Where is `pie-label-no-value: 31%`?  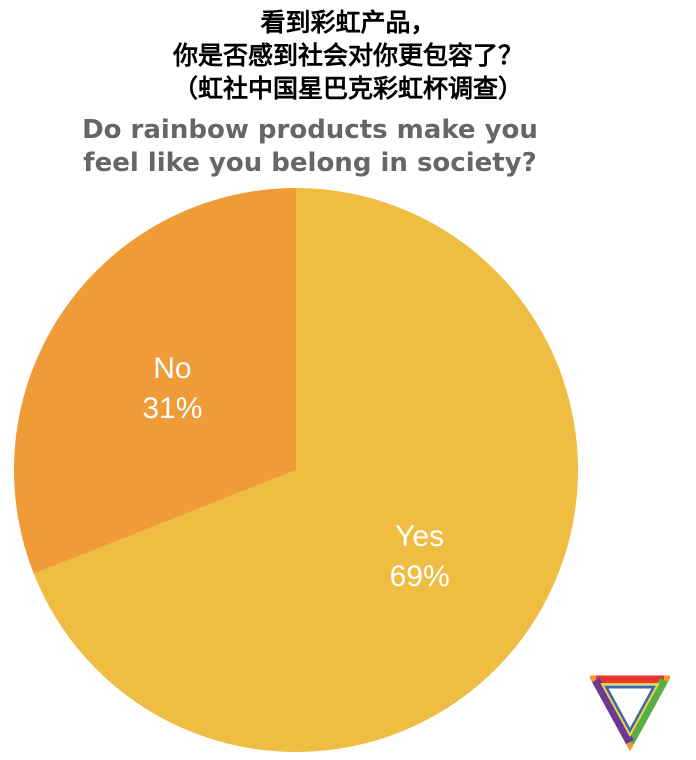
pie-label-no-value: 31% is located at coordinates (172, 408).